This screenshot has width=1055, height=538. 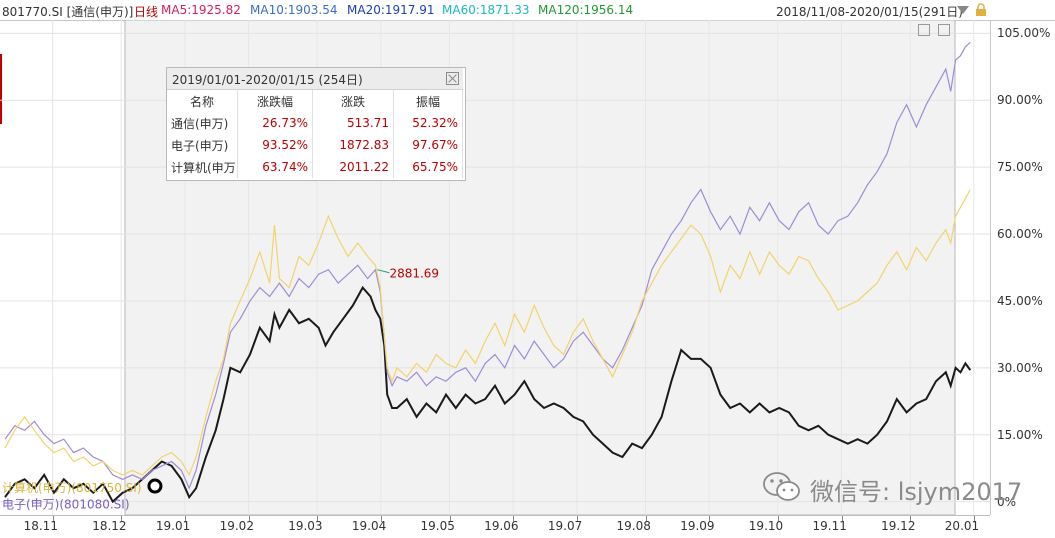 What do you see at coordinates (391, 10) in the screenshot?
I see `ma20-readout: MA20:1917.91` at bounding box center [391, 10].